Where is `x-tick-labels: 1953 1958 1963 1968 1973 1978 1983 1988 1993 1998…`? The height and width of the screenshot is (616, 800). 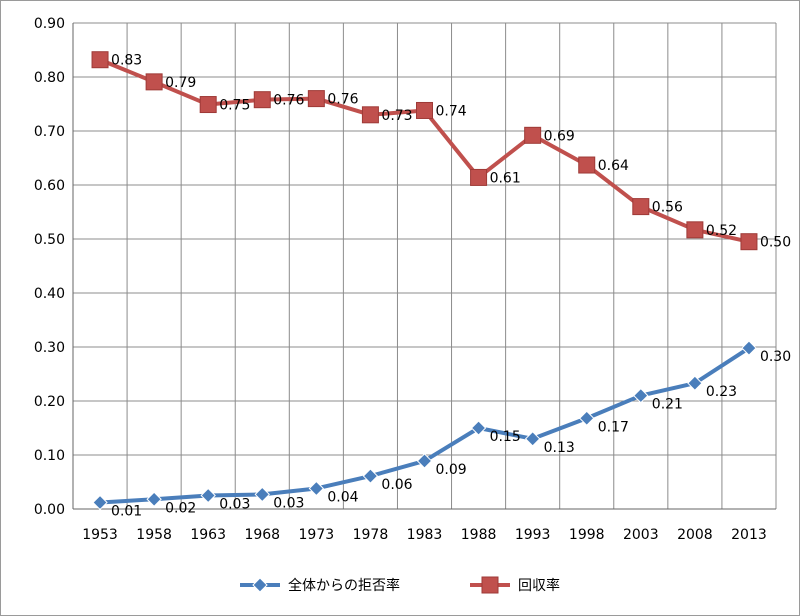
x-tick-labels: 1953 1958 1963 1968 1973 1978 1983 1988 1993 1998… is located at coordinates (424, 535).